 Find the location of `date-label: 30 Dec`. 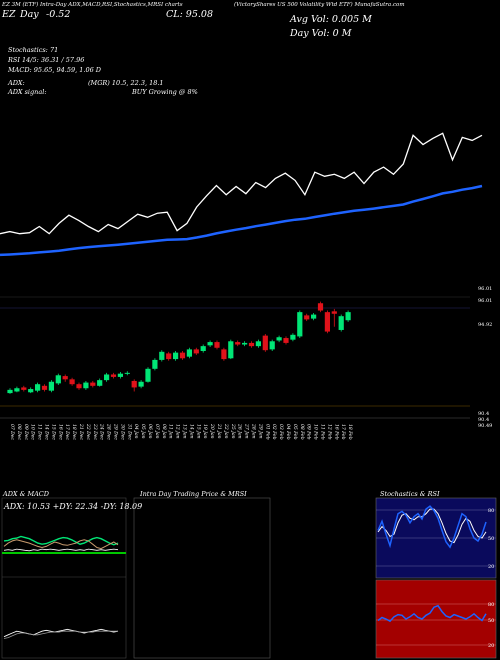

date-label: 30 Dec is located at coordinates (122, 432).